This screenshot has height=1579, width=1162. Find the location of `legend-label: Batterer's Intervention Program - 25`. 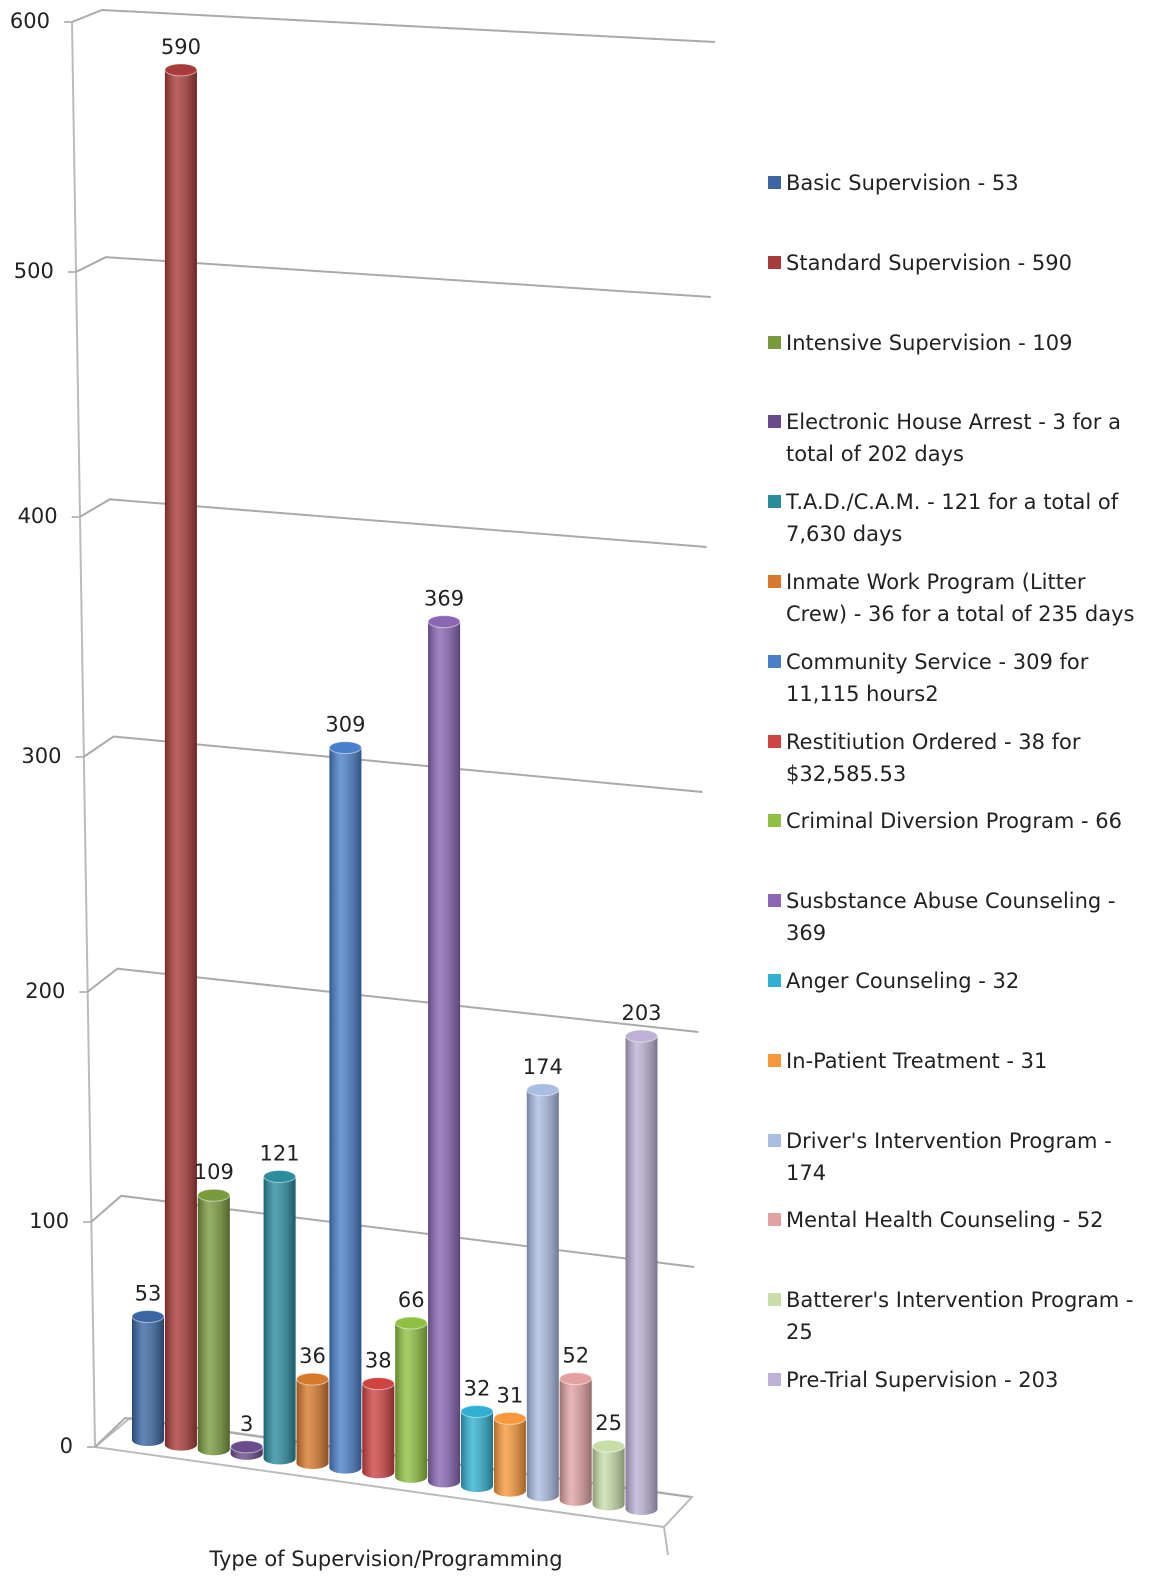

legend-label: Batterer's Intervention Program - 25 is located at coordinates (960, 1316).